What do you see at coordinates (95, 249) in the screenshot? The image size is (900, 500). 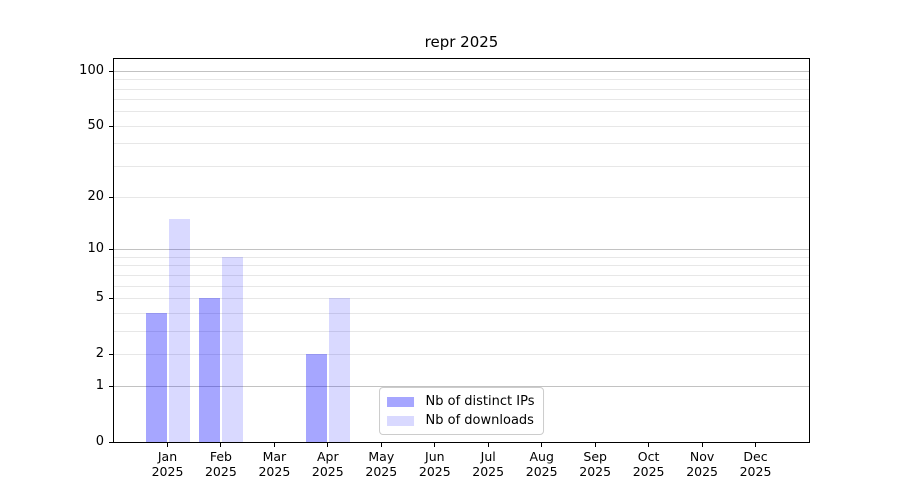 I see `y-axis-tick-label: 10` at bounding box center [95, 249].